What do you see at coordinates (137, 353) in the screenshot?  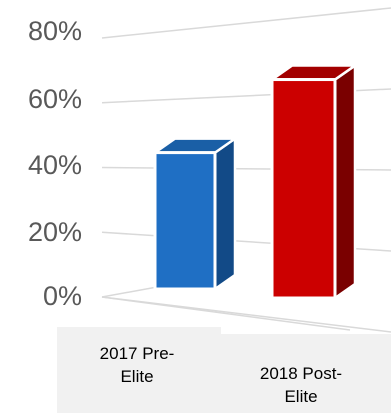 I see `x-tick-label-line-1: 2017 Pre-` at bounding box center [137, 353].